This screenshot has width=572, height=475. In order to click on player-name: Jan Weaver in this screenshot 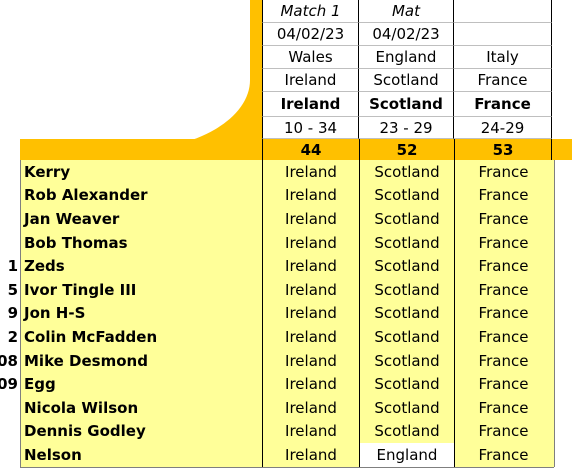, I will do `click(72, 218)`.